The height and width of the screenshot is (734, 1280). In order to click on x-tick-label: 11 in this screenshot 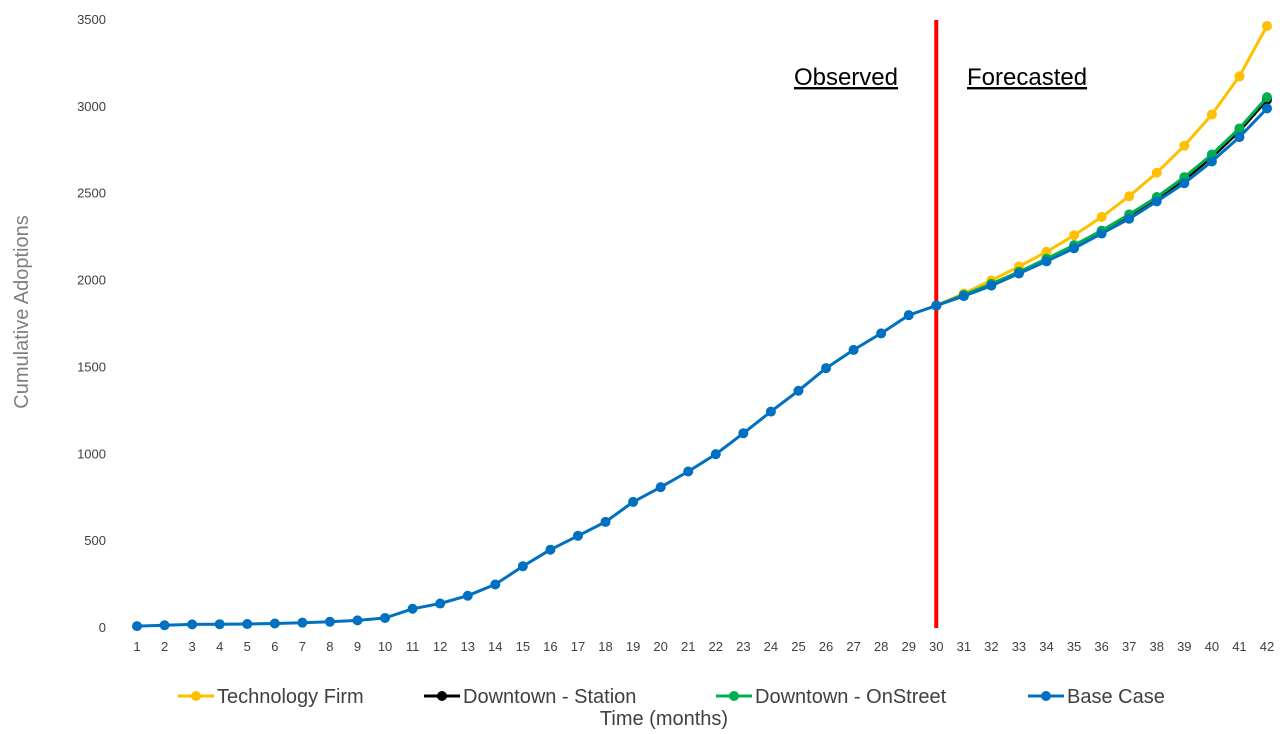, I will do `click(413, 646)`.